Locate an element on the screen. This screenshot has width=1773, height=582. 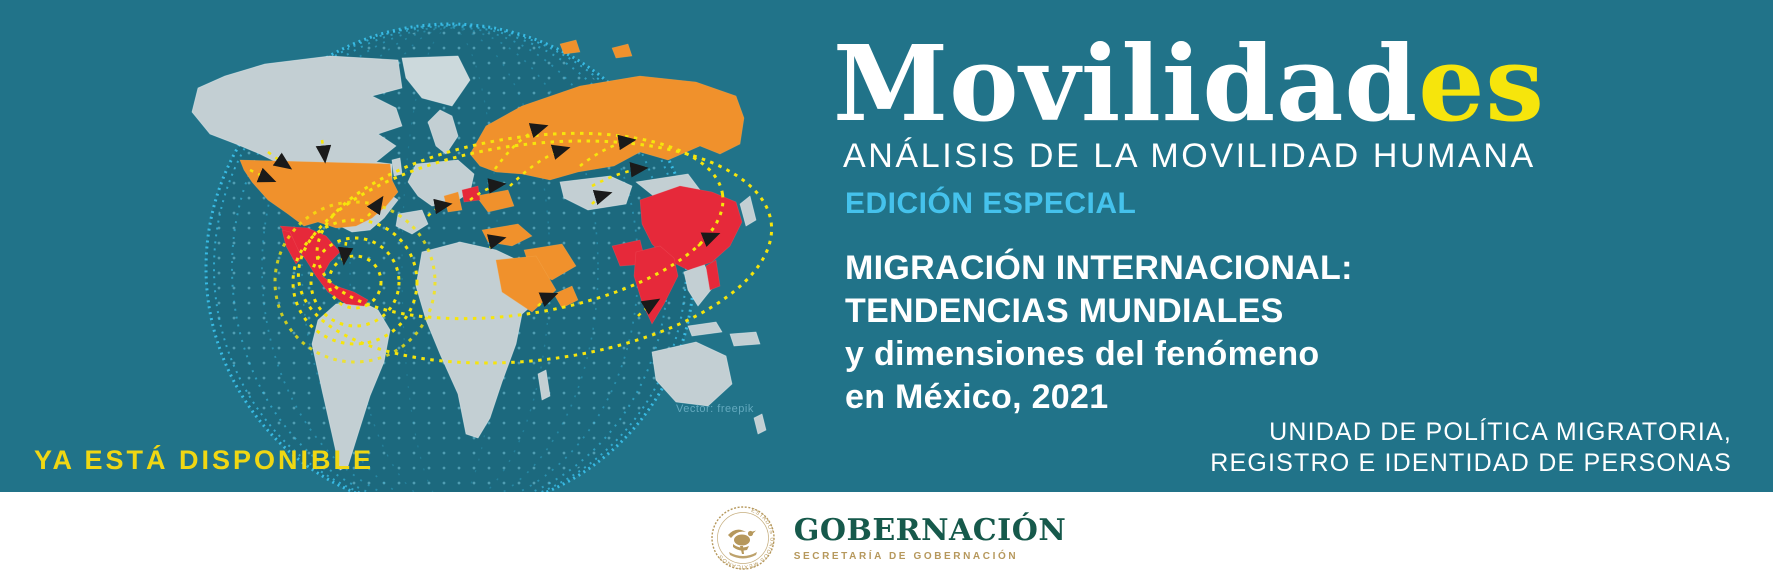
eagle-icon is located at coordinates (742, 544).